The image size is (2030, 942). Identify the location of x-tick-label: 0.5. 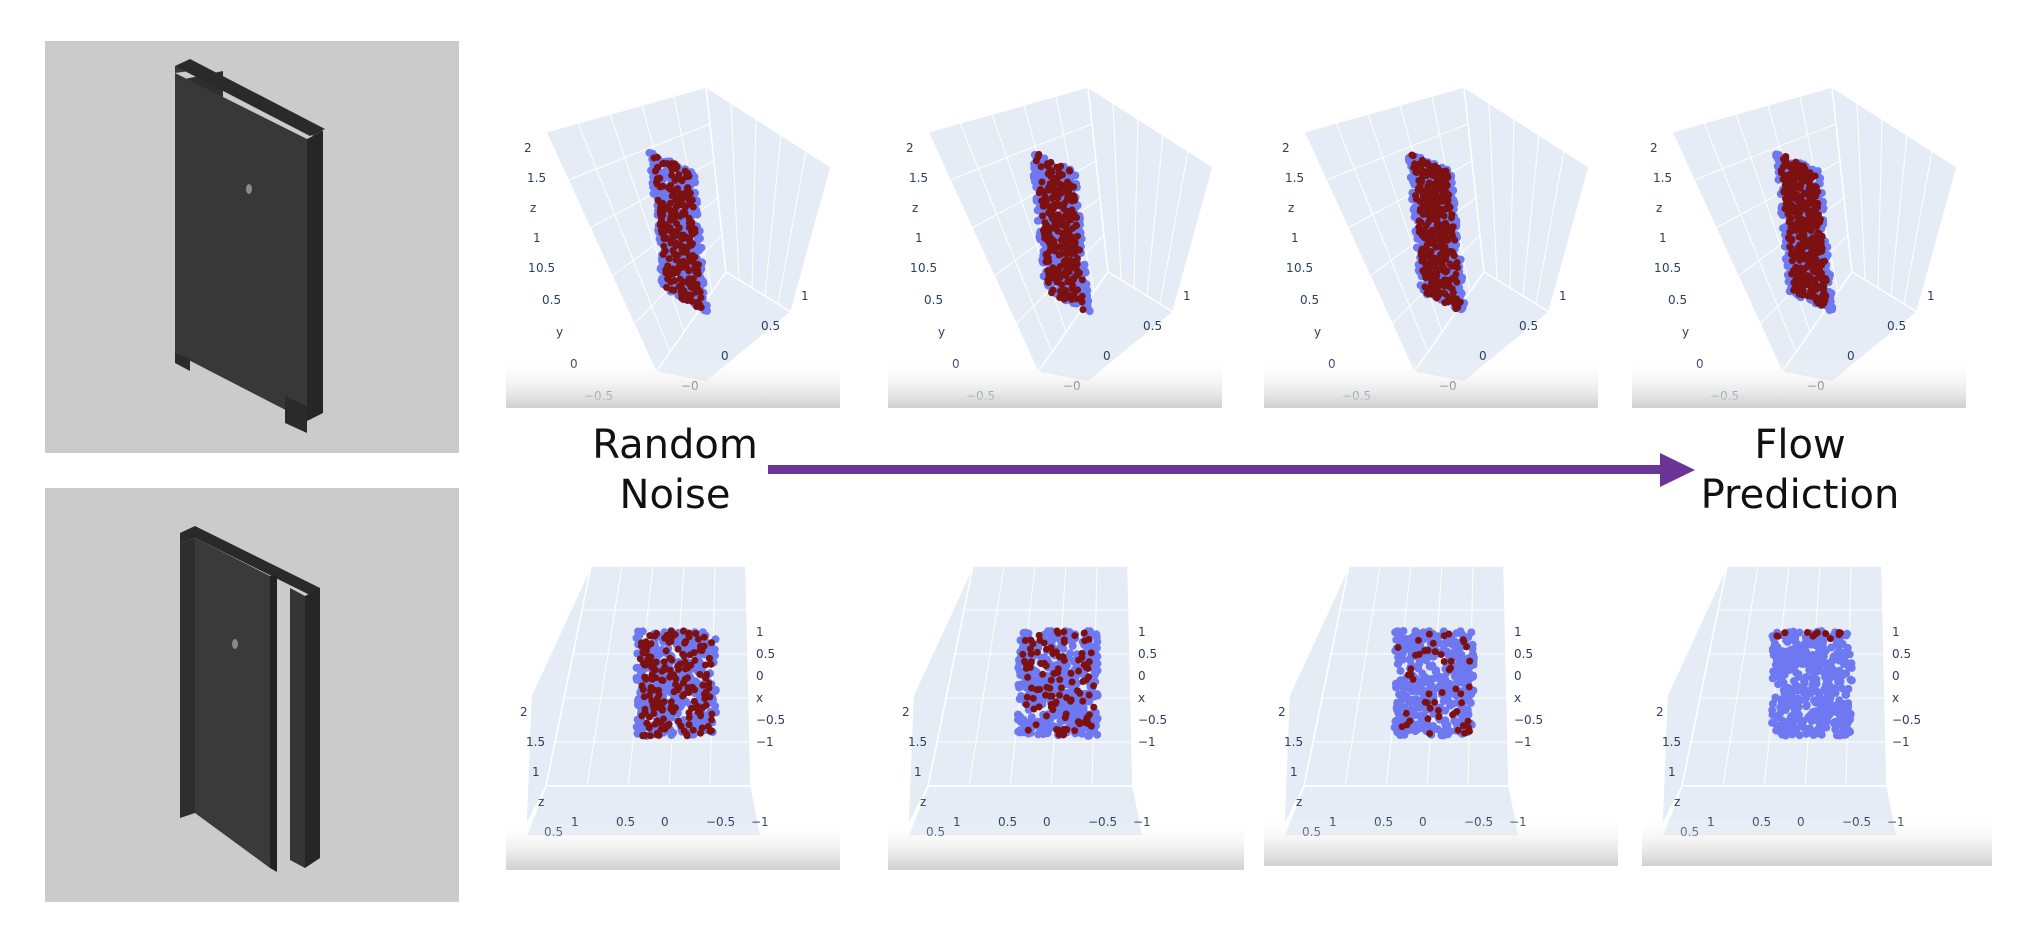
(1901, 654).